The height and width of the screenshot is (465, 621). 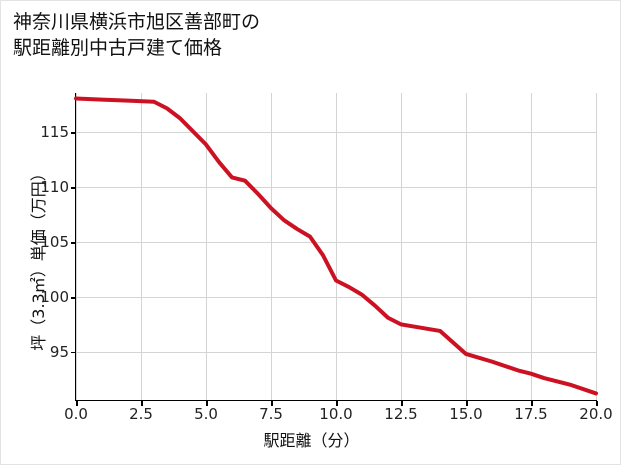 I want to click on x-tick-label: 17.5, so click(x=531, y=414).